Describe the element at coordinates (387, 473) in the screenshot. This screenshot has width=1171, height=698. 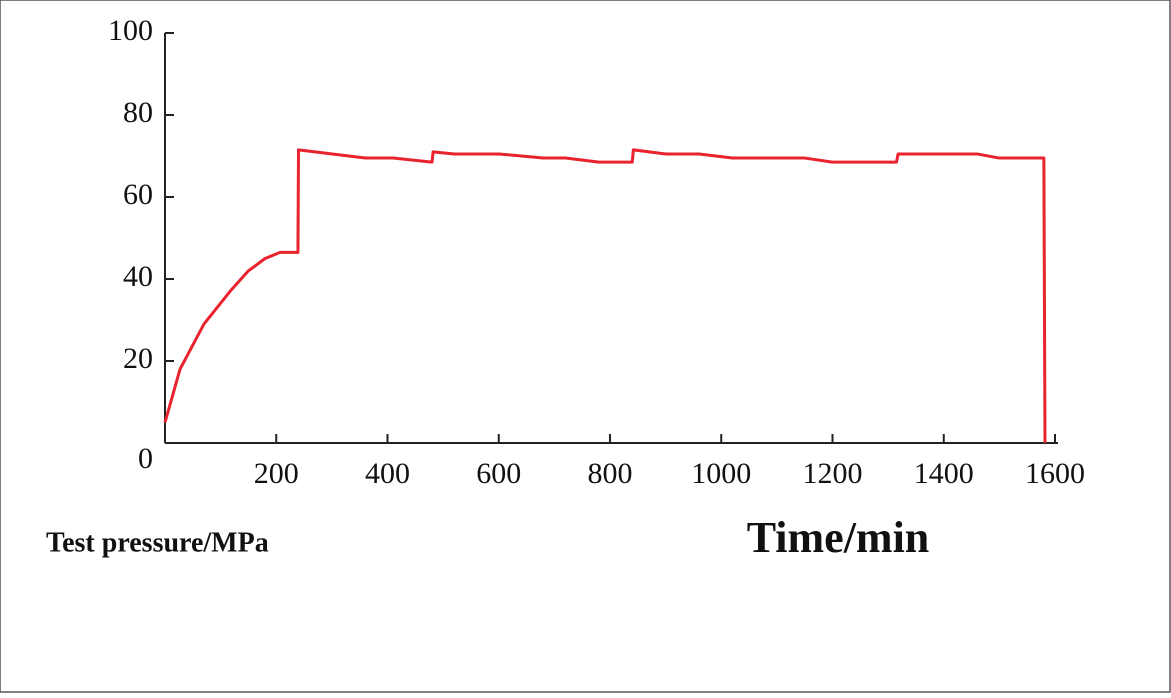
I see `x-tick-label: 400` at that location.